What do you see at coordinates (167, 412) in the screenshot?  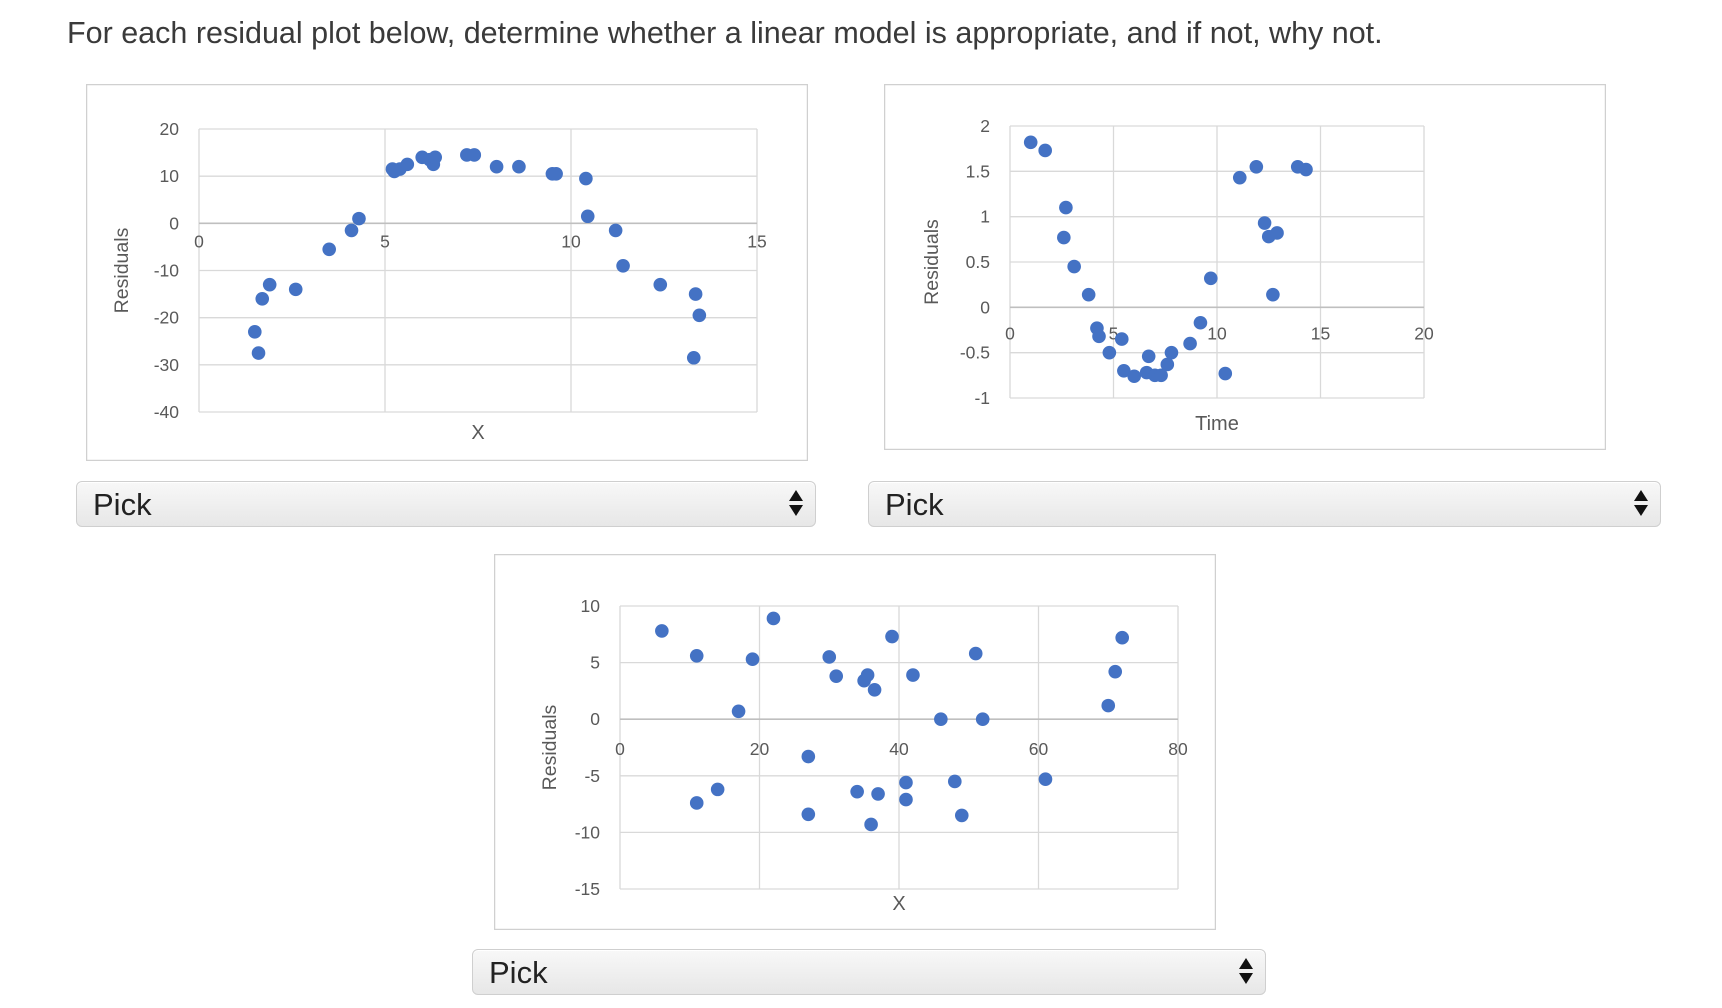 I see `y-tick-label: -40` at bounding box center [167, 412].